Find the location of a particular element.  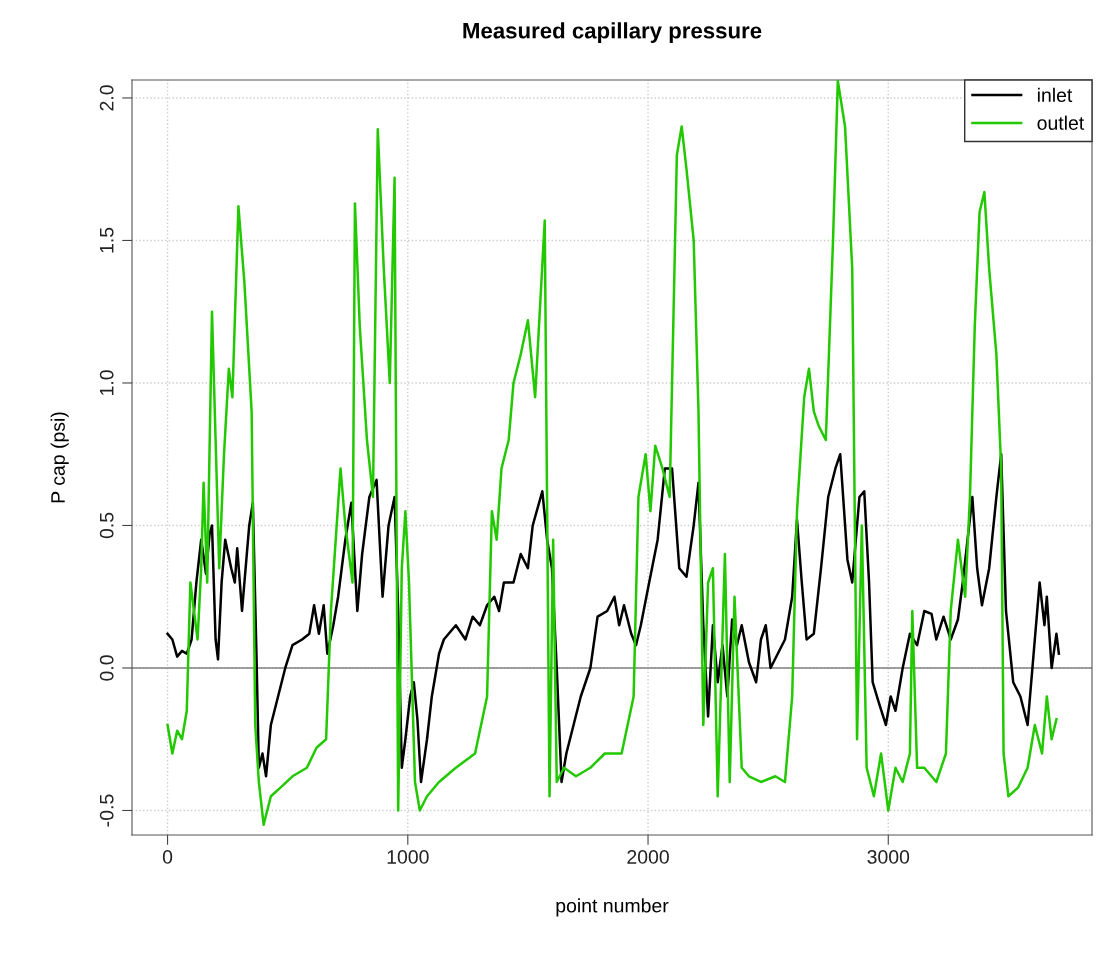

y-tick-label: -0.5 is located at coordinates (106, 810).